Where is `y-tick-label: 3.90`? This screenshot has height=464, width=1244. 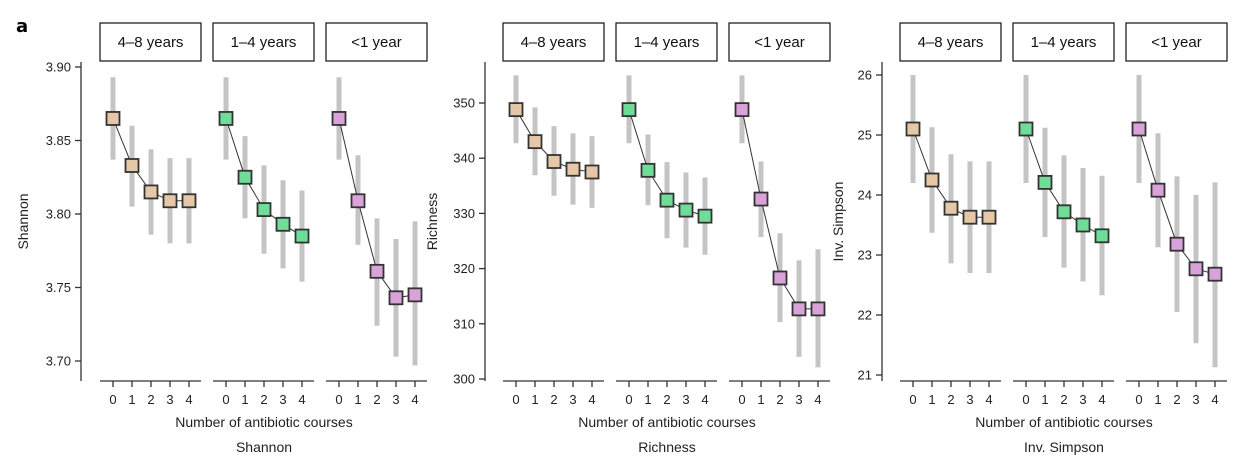 y-tick-label: 3.90 is located at coordinates (58, 67).